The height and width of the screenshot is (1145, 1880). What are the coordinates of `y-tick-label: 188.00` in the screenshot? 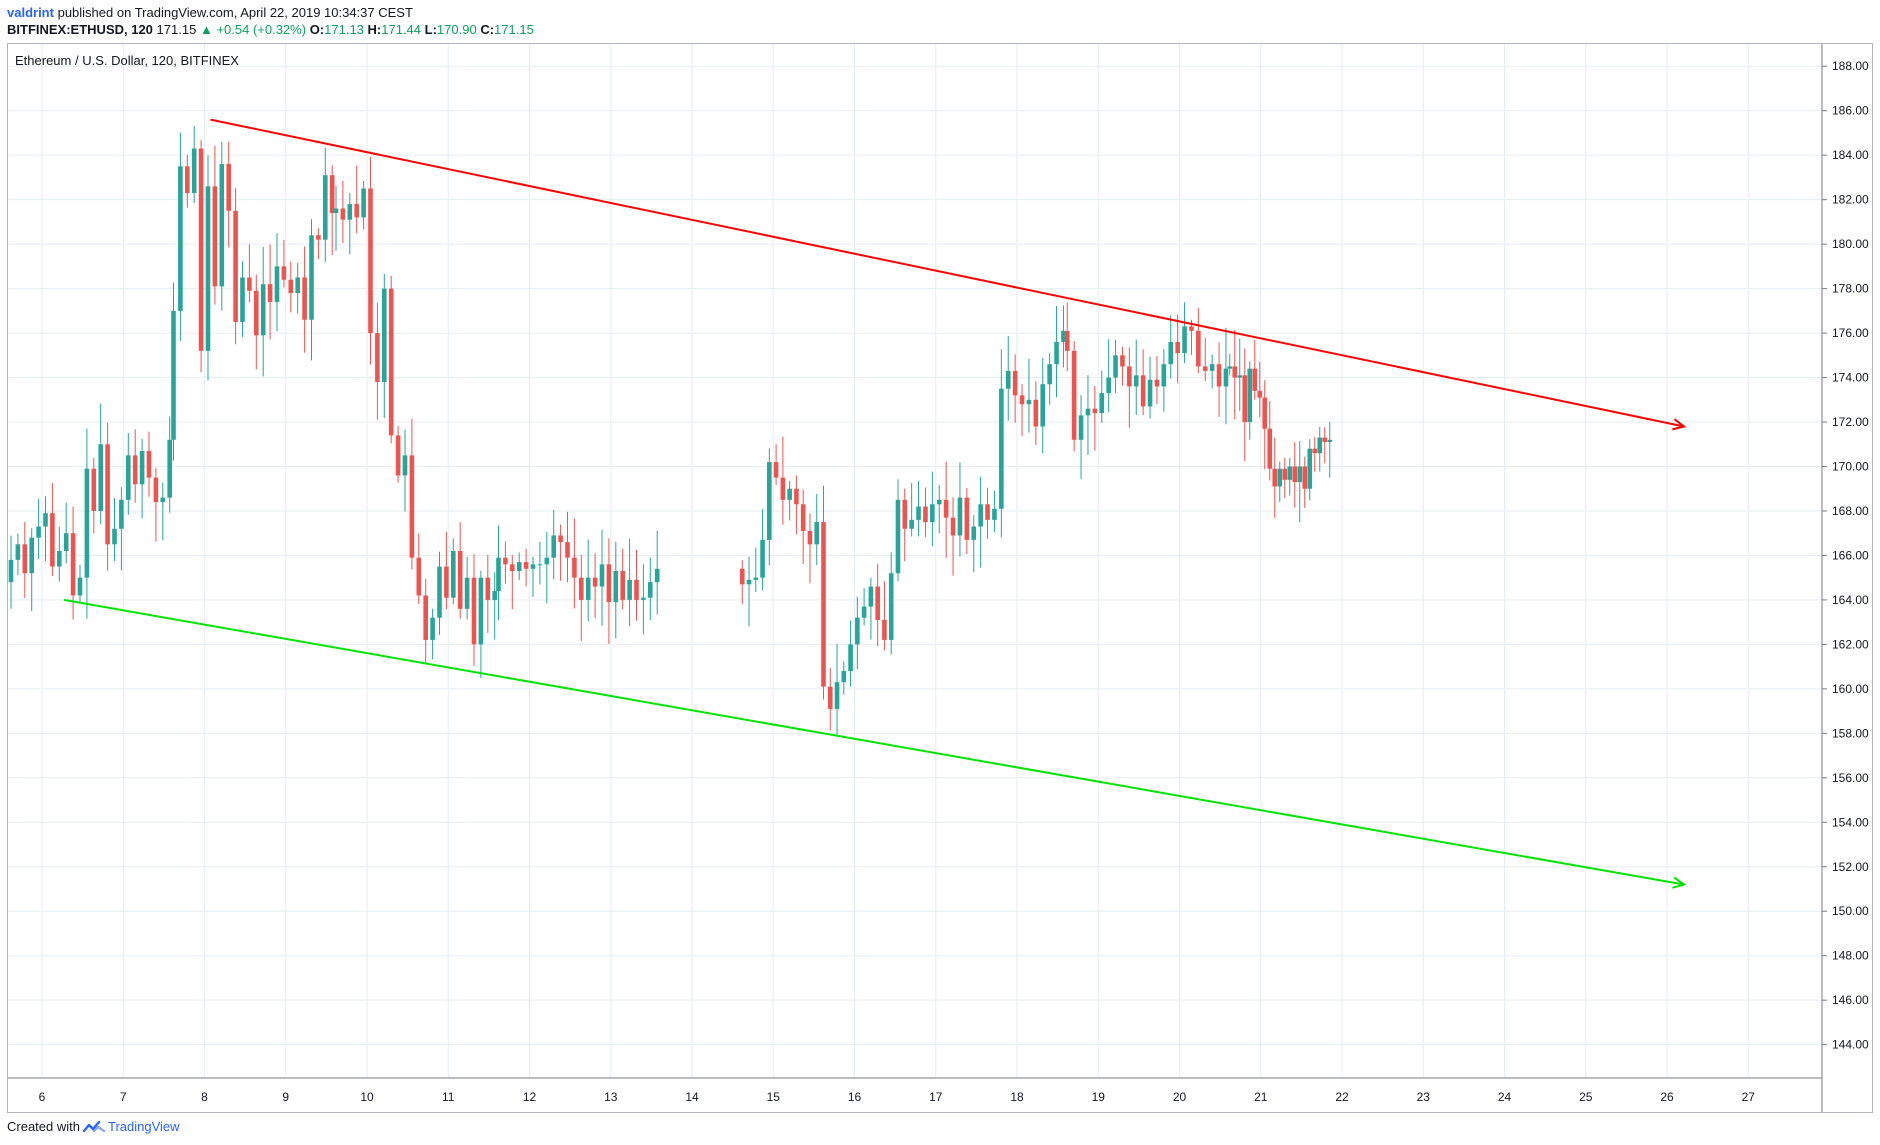 It's located at (1850, 66).